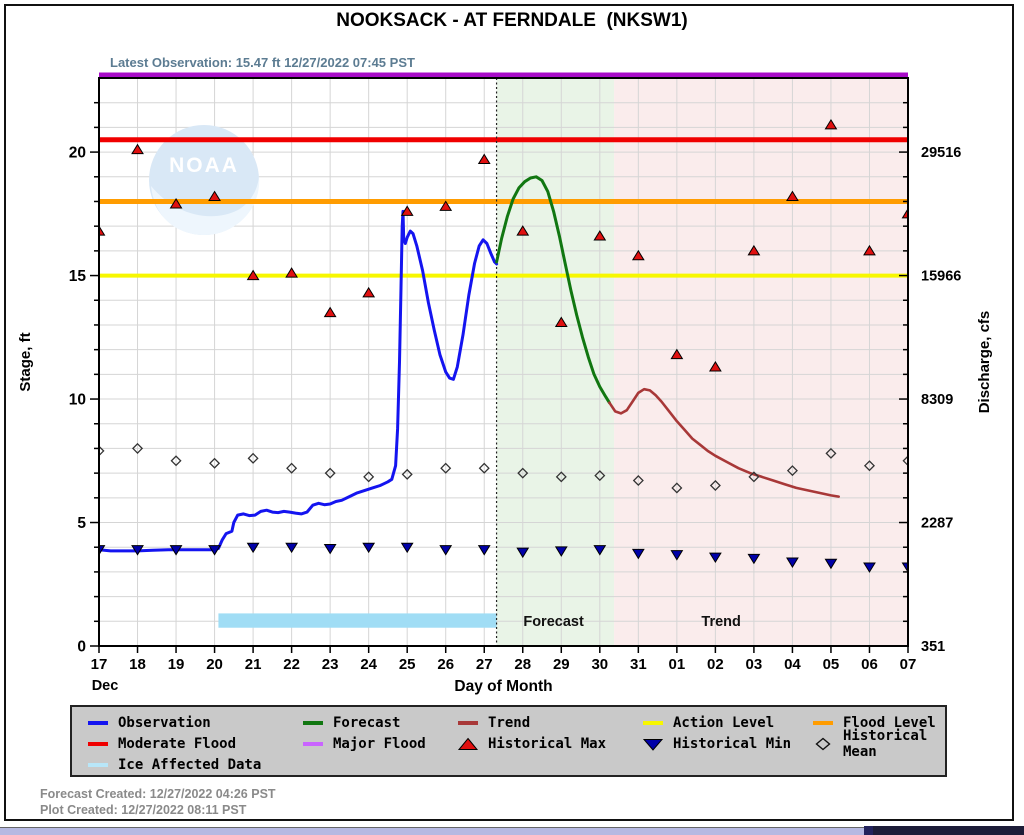 This screenshot has width=1024, height=835. I want to click on forecast-created-text: Forecast Created: 12/27/2022 04:26 PST, so click(158, 794).